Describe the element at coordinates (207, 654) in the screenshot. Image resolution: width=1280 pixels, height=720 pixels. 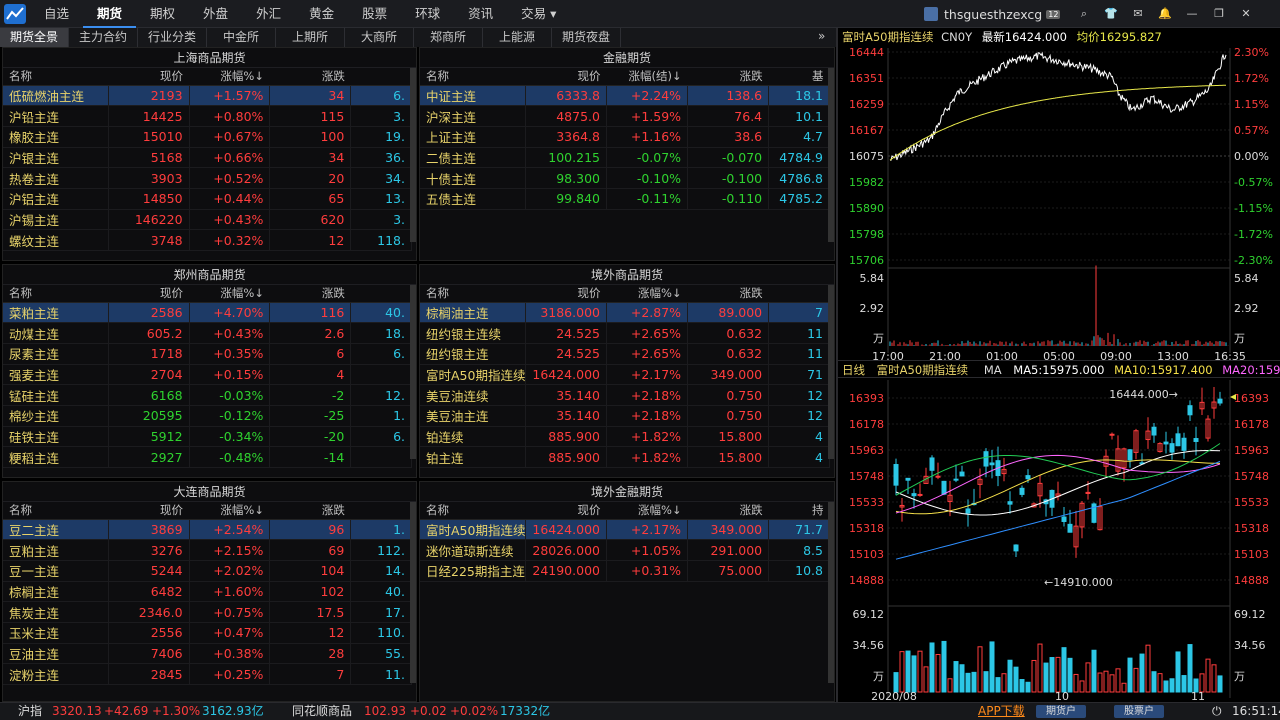
I see `table-row: 豆油主连 7406 +0.38% 28 55.` at that location.